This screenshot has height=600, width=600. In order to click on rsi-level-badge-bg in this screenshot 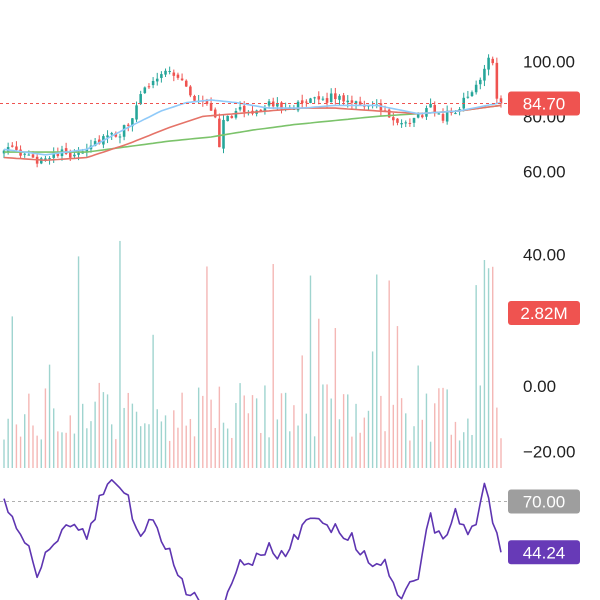, I will do `click(544, 501)`.